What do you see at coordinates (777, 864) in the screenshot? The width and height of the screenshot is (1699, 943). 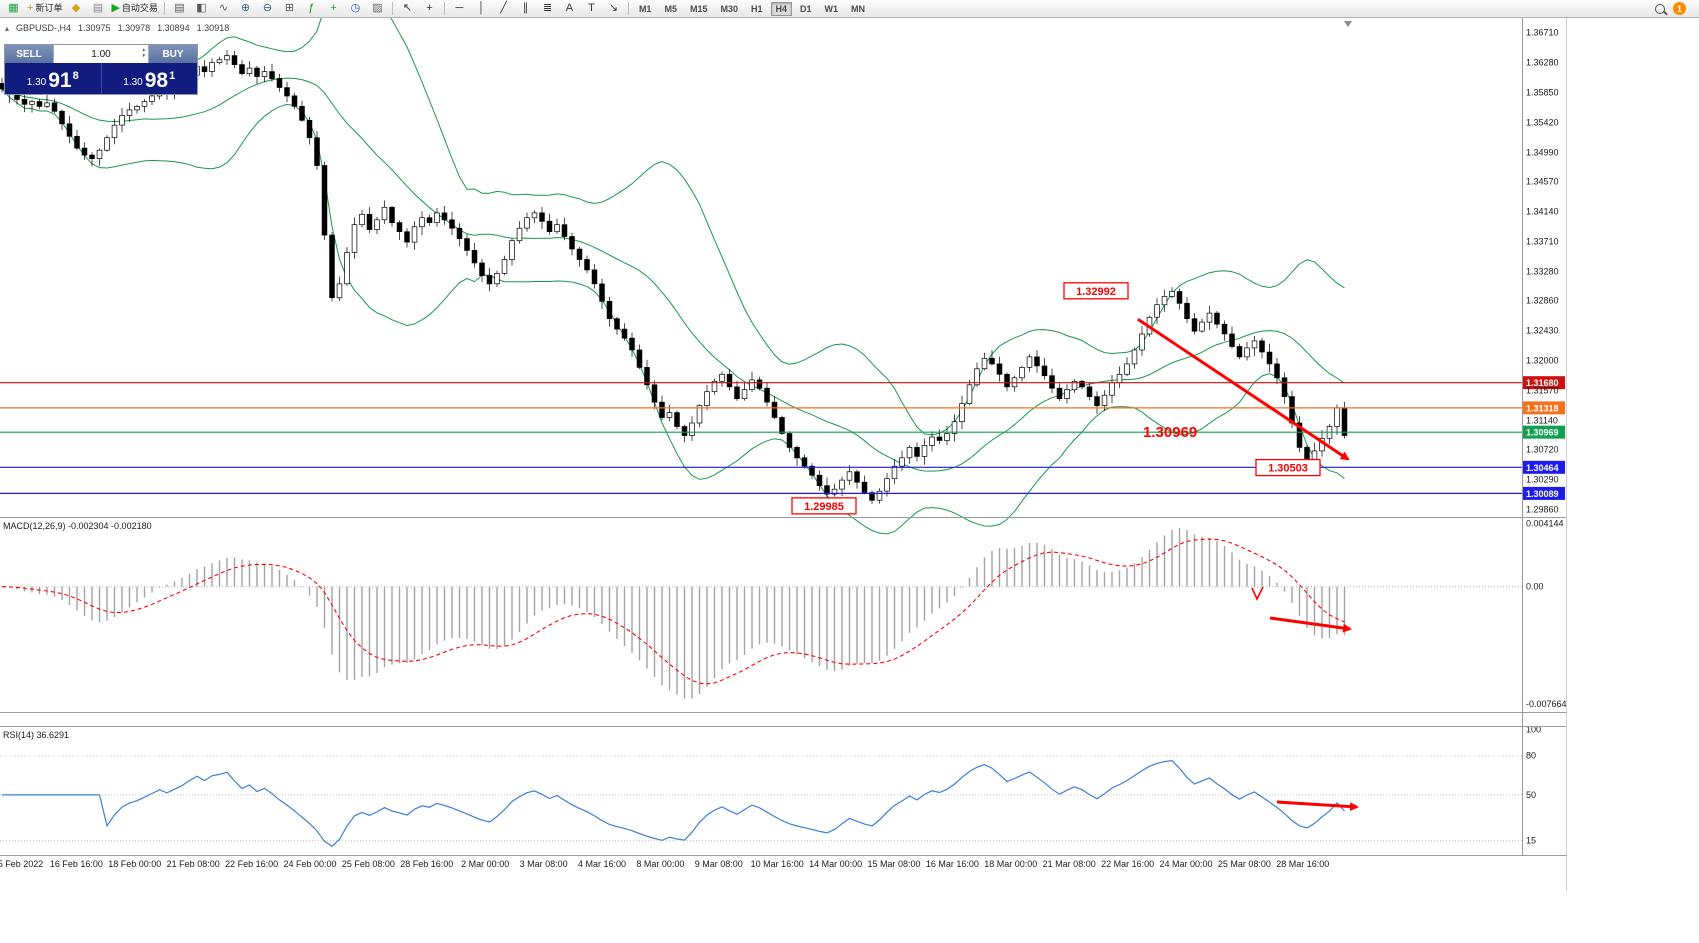 I see `svg-text: 10 Mar 16:00` at bounding box center [777, 864].